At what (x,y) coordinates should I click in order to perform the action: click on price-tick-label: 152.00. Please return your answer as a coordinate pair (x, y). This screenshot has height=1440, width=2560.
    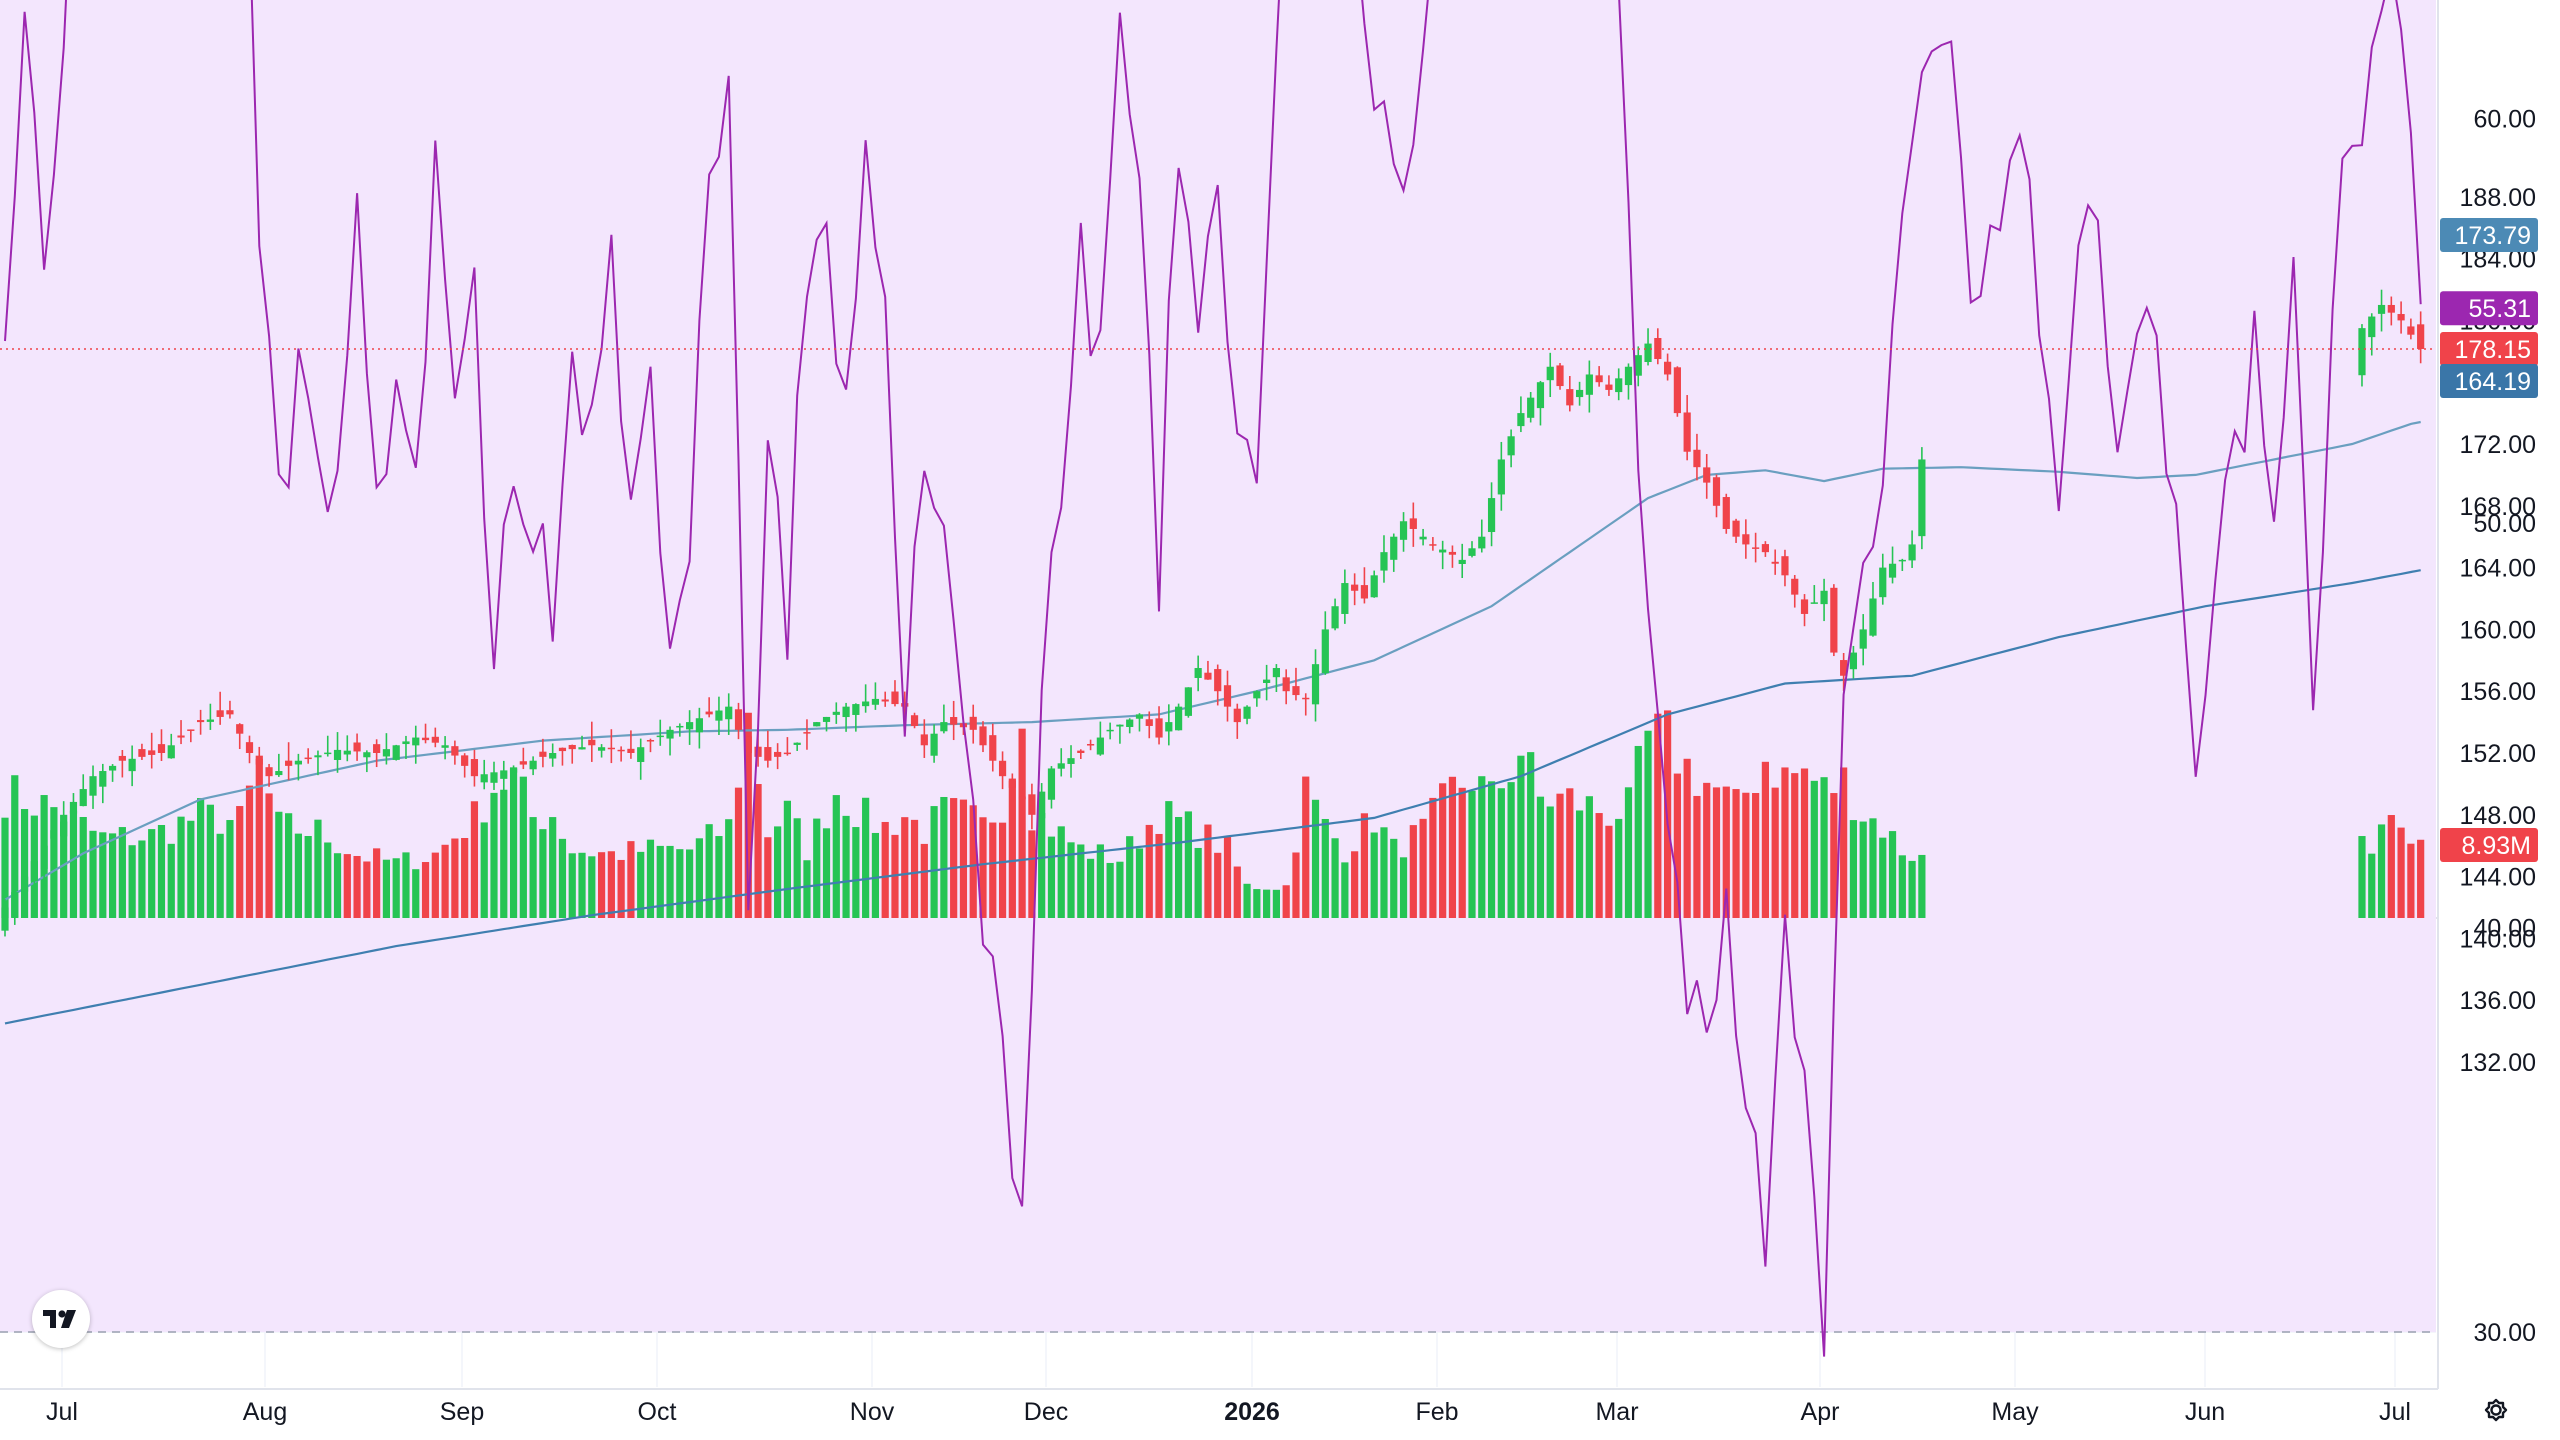
    Looking at the image, I should click on (2498, 754).